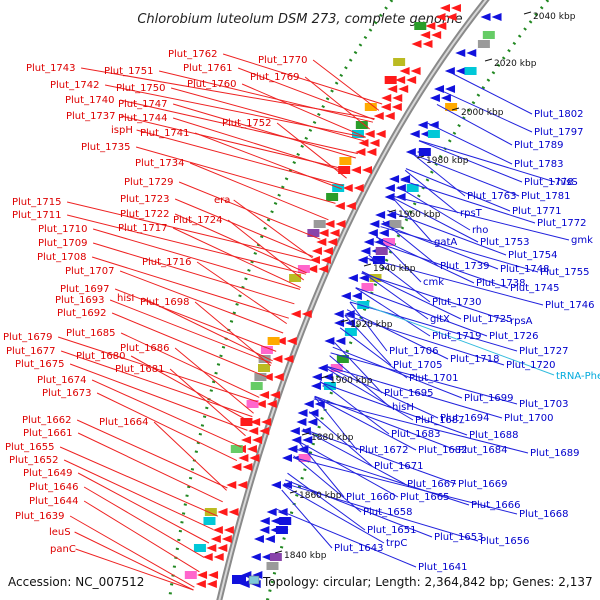  I want to click on gene-label-gata: gatA, so click(445, 242).